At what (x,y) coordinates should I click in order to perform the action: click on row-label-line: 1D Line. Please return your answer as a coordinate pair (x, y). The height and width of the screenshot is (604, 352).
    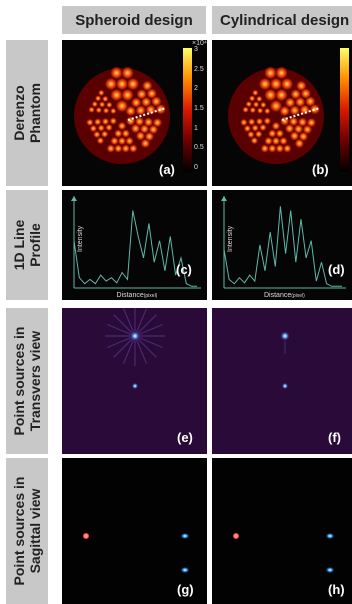
    Looking at the image, I should click on (19, 245).